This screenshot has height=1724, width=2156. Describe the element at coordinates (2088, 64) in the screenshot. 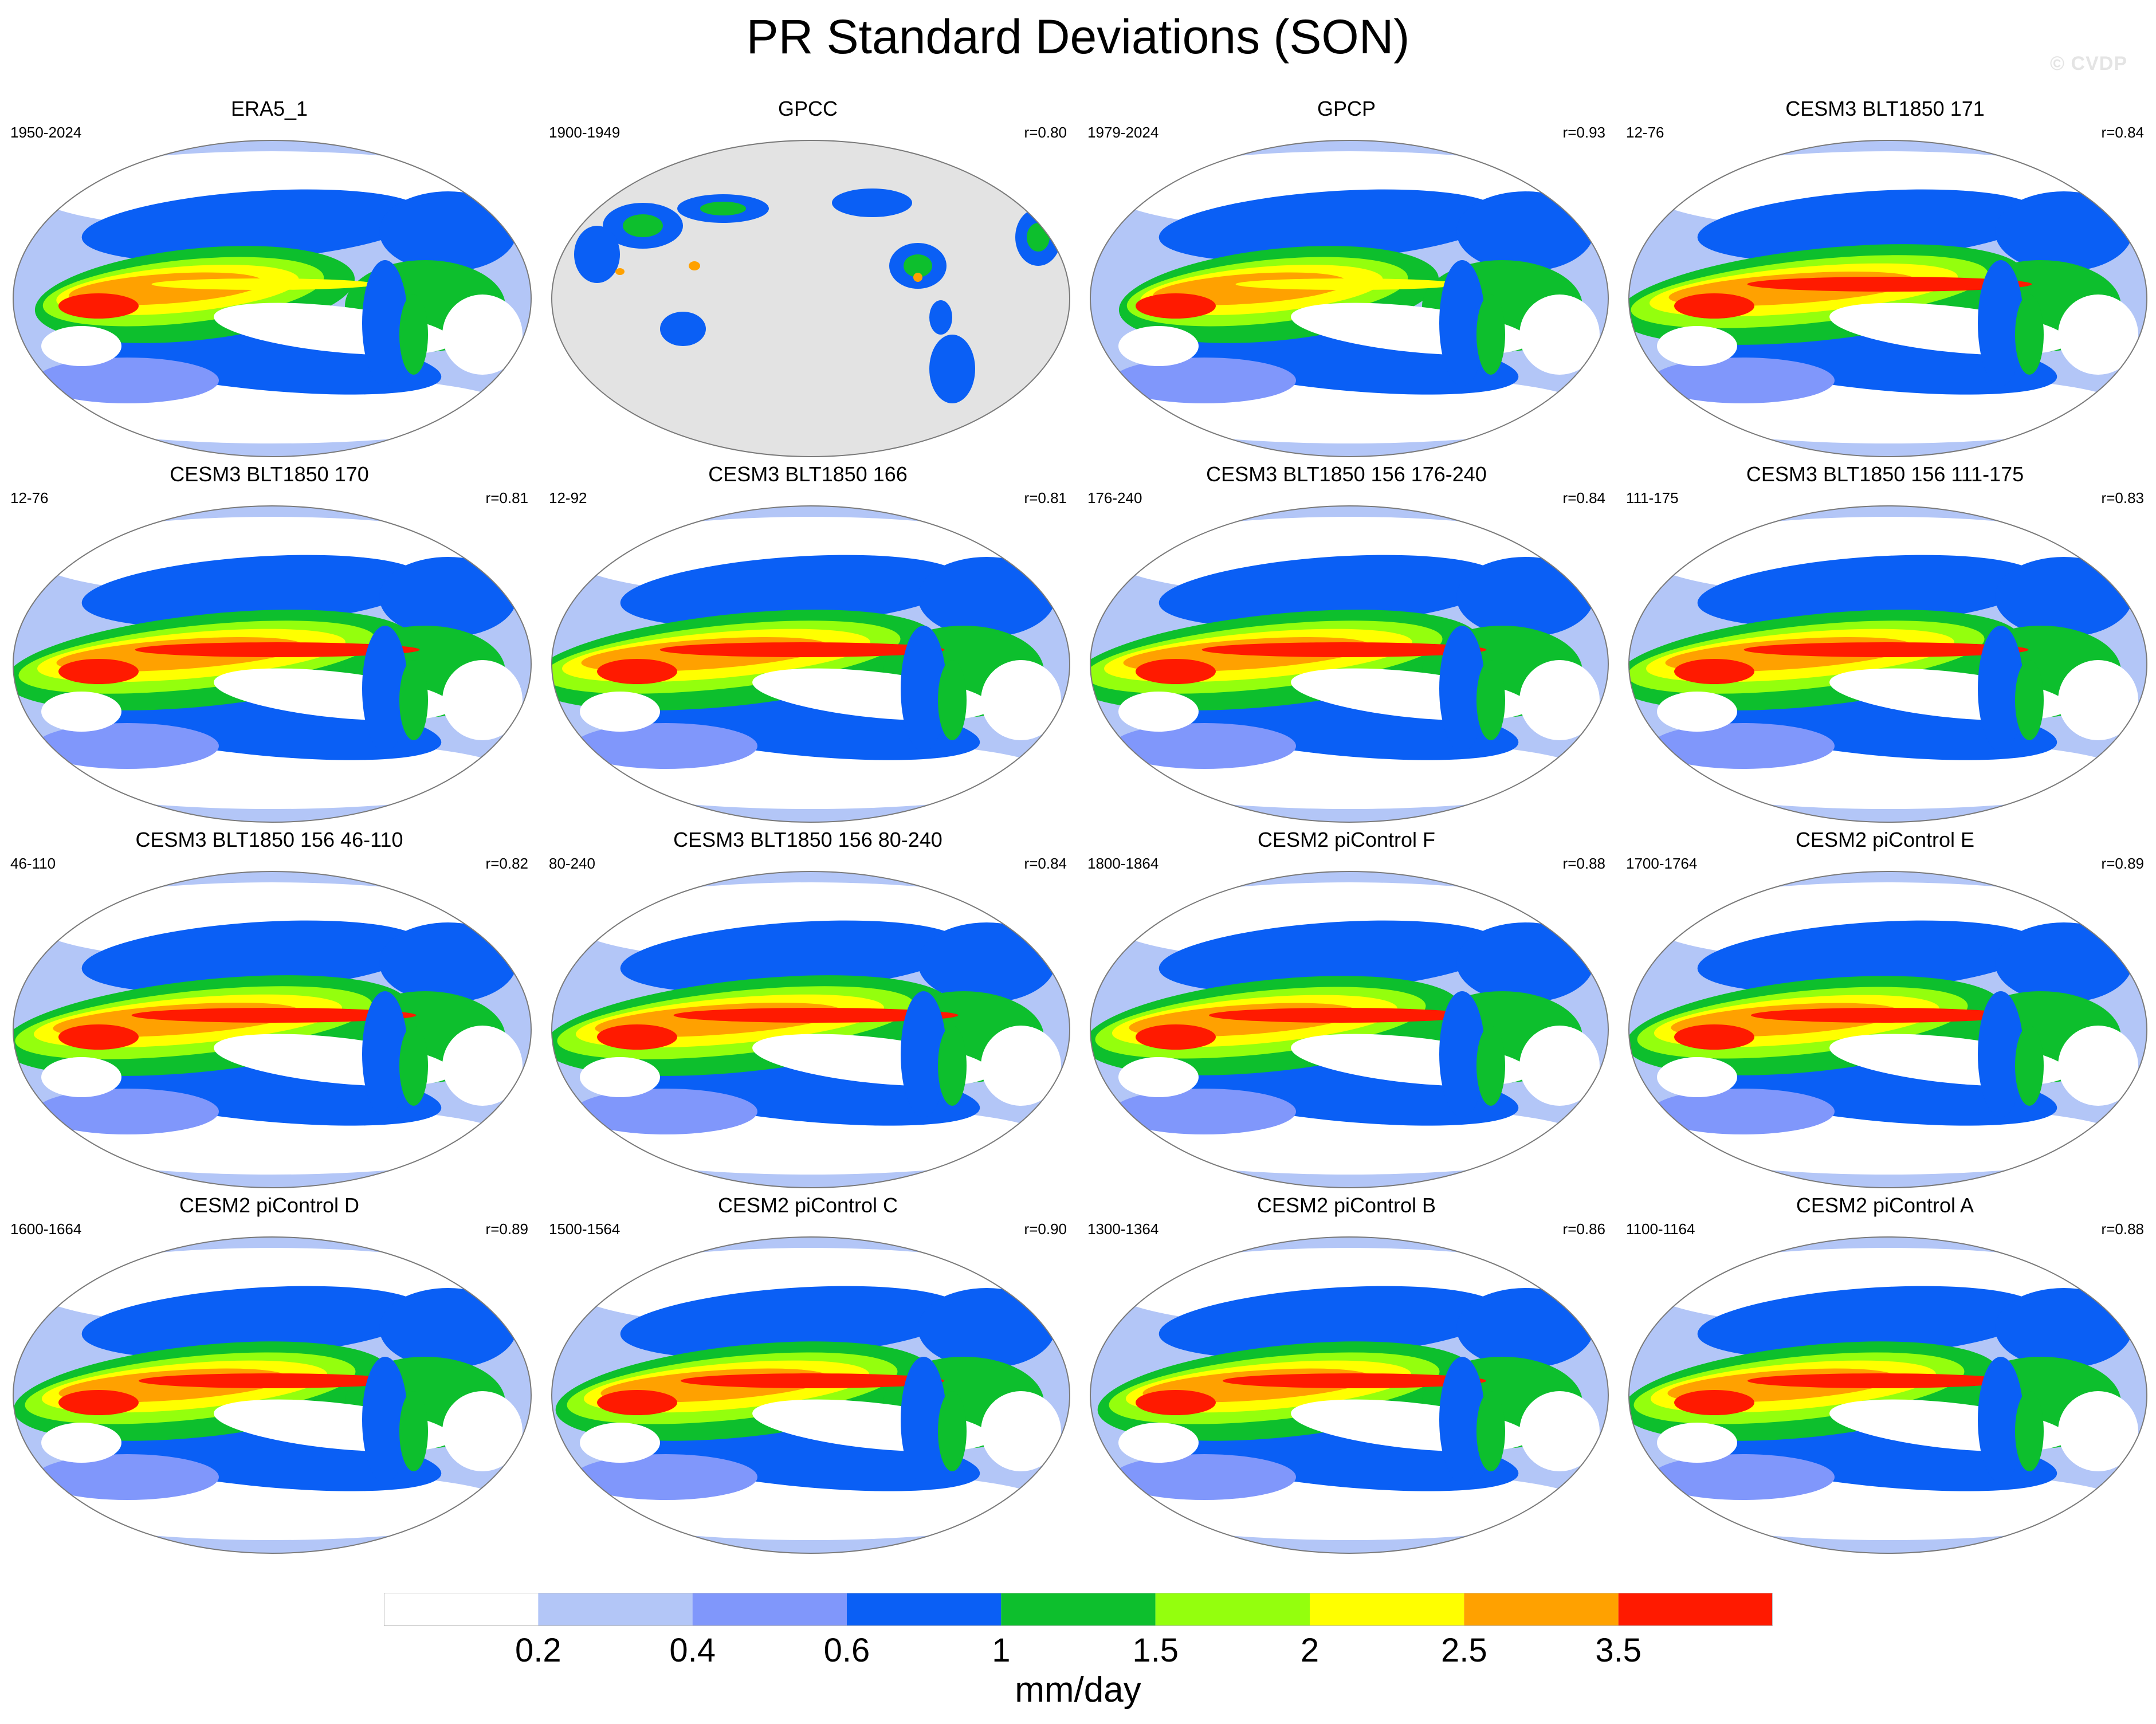

I see `cvdp-watermark: © CVDP` at that location.